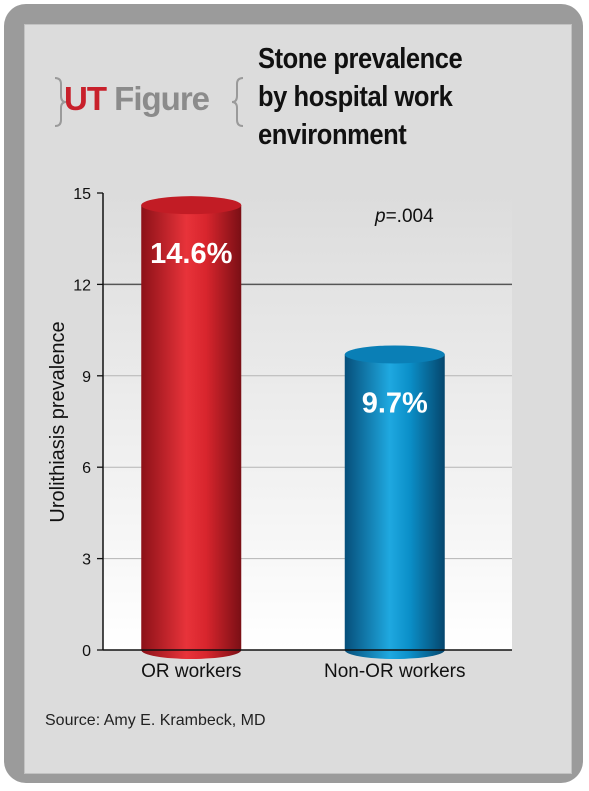  Describe the element at coordinates (191, 671) in the screenshot. I see `x-category-label: OR workers` at that location.